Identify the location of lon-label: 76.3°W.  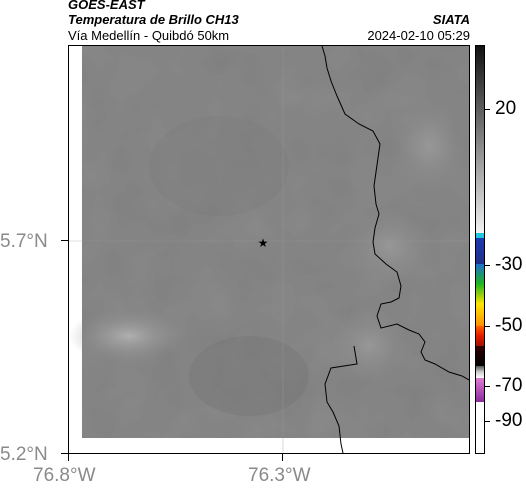
(279, 475).